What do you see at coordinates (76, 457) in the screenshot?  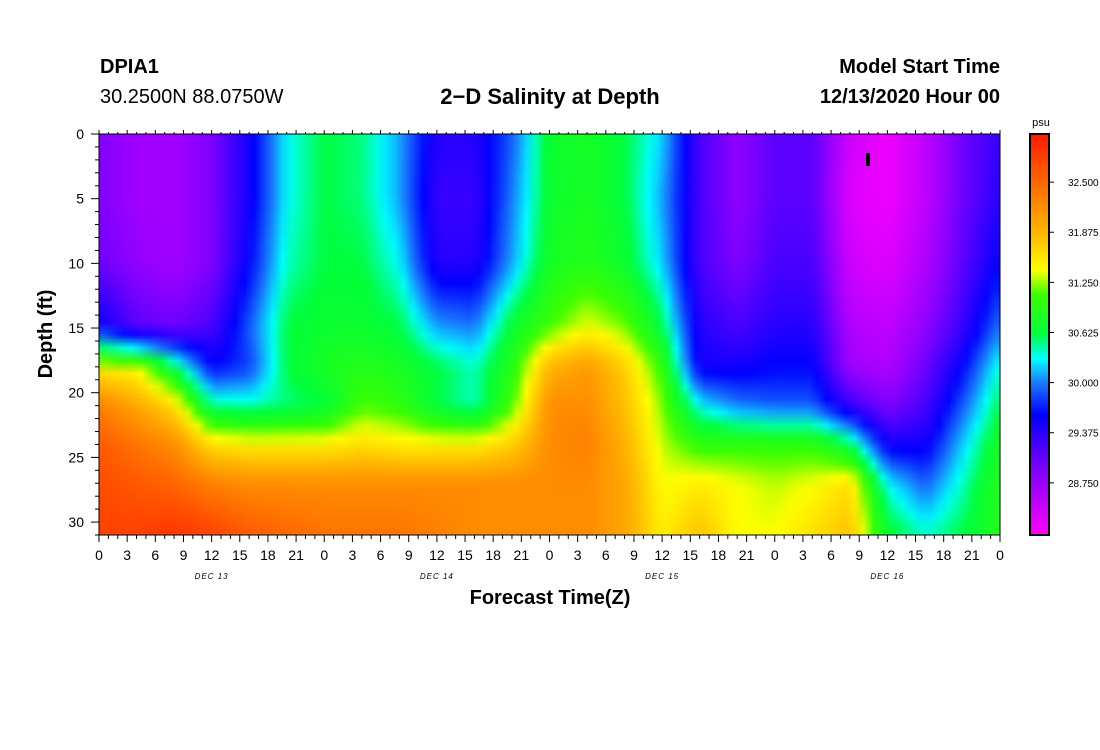 I see `y-tick-label: 25` at bounding box center [76, 457].